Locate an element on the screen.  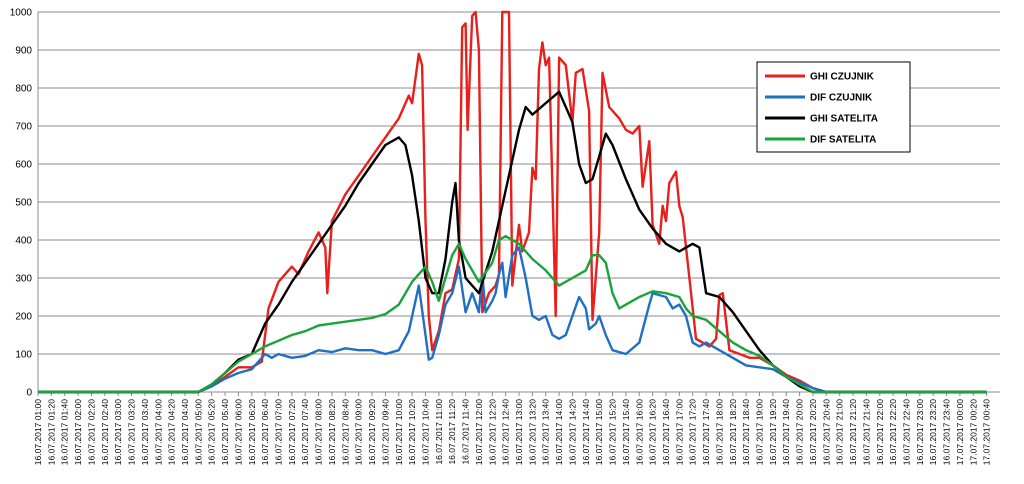
x-tick-label: 17.07.2017 00:40 is located at coordinates (987, 432).